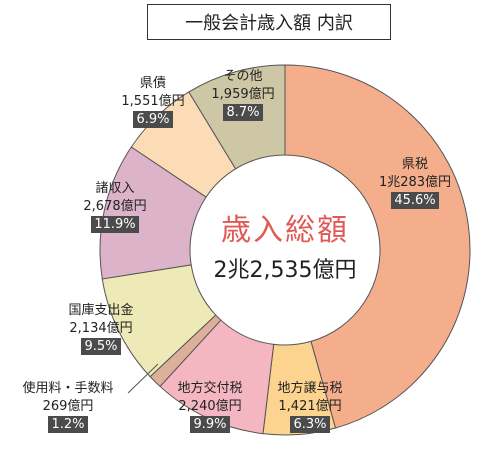 The width and height of the screenshot is (480, 459). What do you see at coordinates (243, 76) in the screenshot?
I see `slice-name: その他` at bounding box center [243, 76].